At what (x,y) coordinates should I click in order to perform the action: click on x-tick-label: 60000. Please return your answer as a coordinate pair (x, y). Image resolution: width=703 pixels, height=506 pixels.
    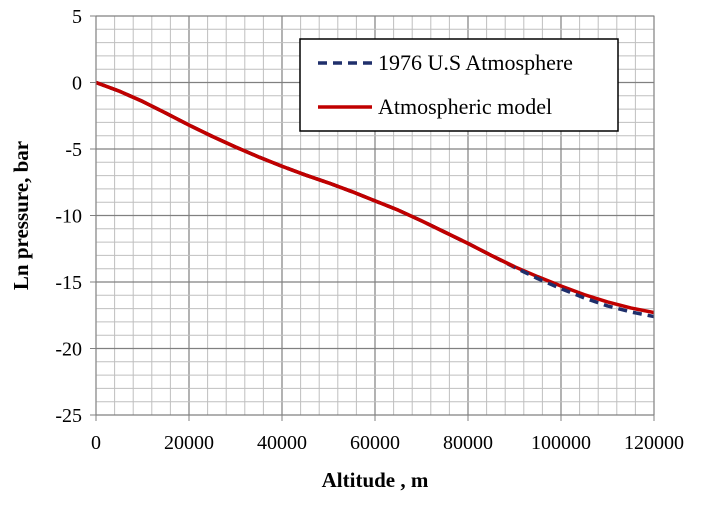
    Looking at the image, I should click on (375, 443).